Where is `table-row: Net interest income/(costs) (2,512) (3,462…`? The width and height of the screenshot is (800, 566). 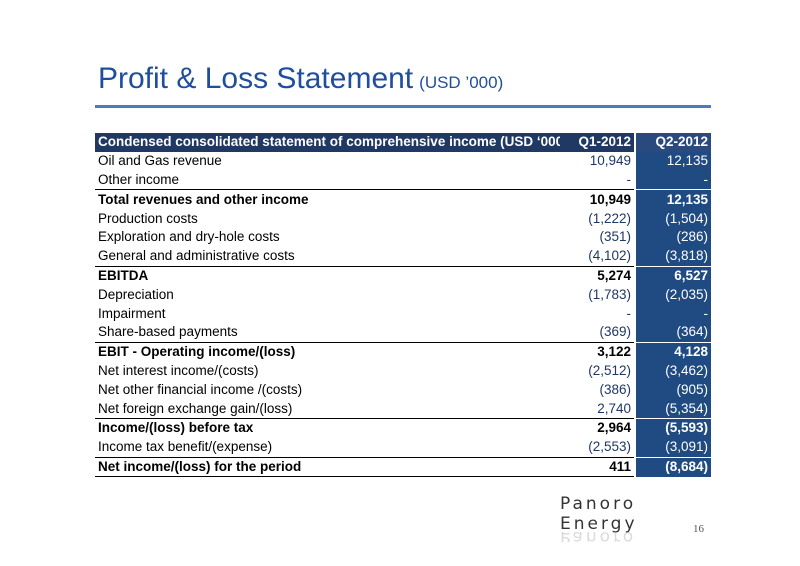
table-row: Net interest income/(costs) (2,512) (3,462… is located at coordinates (403, 371).